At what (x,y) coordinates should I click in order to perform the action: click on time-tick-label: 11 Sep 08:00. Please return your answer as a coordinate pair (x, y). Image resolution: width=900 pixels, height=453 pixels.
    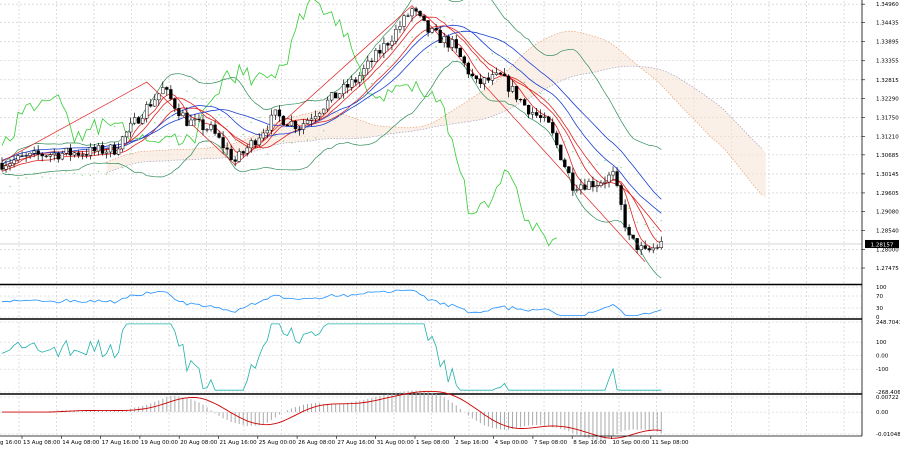
    Looking at the image, I should click on (670, 443).